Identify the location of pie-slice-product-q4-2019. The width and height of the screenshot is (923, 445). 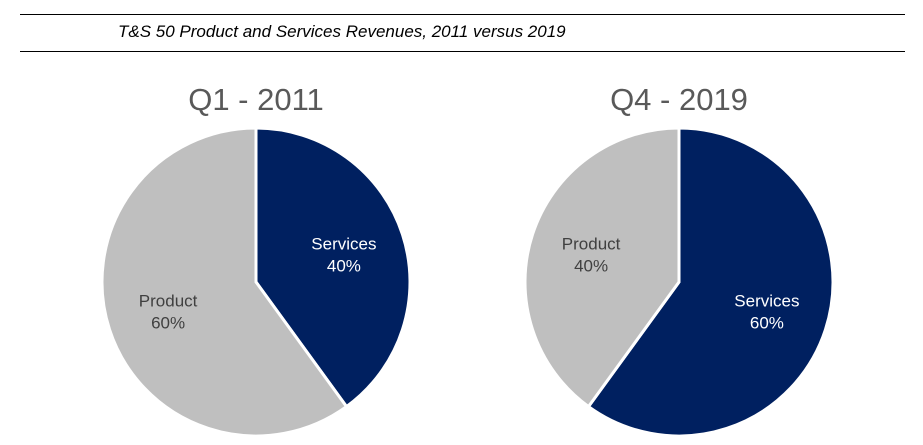
(602, 267).